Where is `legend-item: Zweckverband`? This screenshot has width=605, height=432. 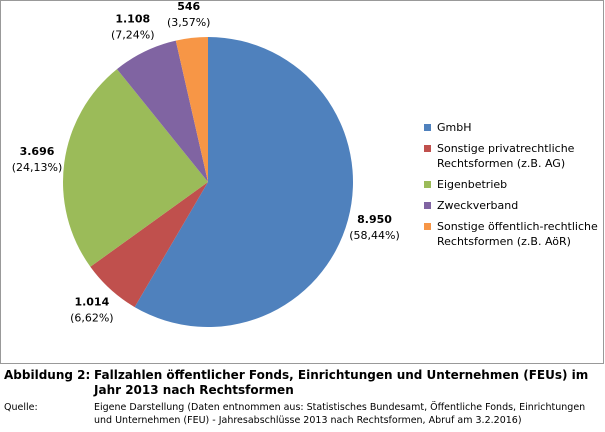 legend-item: Zweckverband is located at coordinates (513, 205).